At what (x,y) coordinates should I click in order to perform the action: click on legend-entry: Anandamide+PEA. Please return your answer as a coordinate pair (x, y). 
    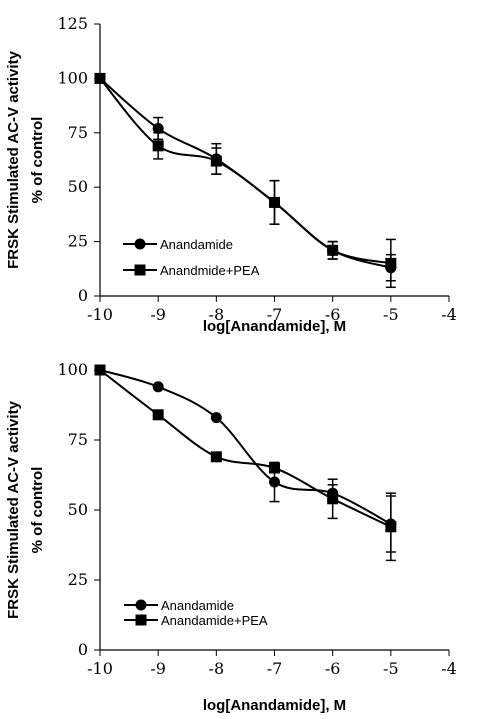
    Looking at the image, I should click on (196, 620).